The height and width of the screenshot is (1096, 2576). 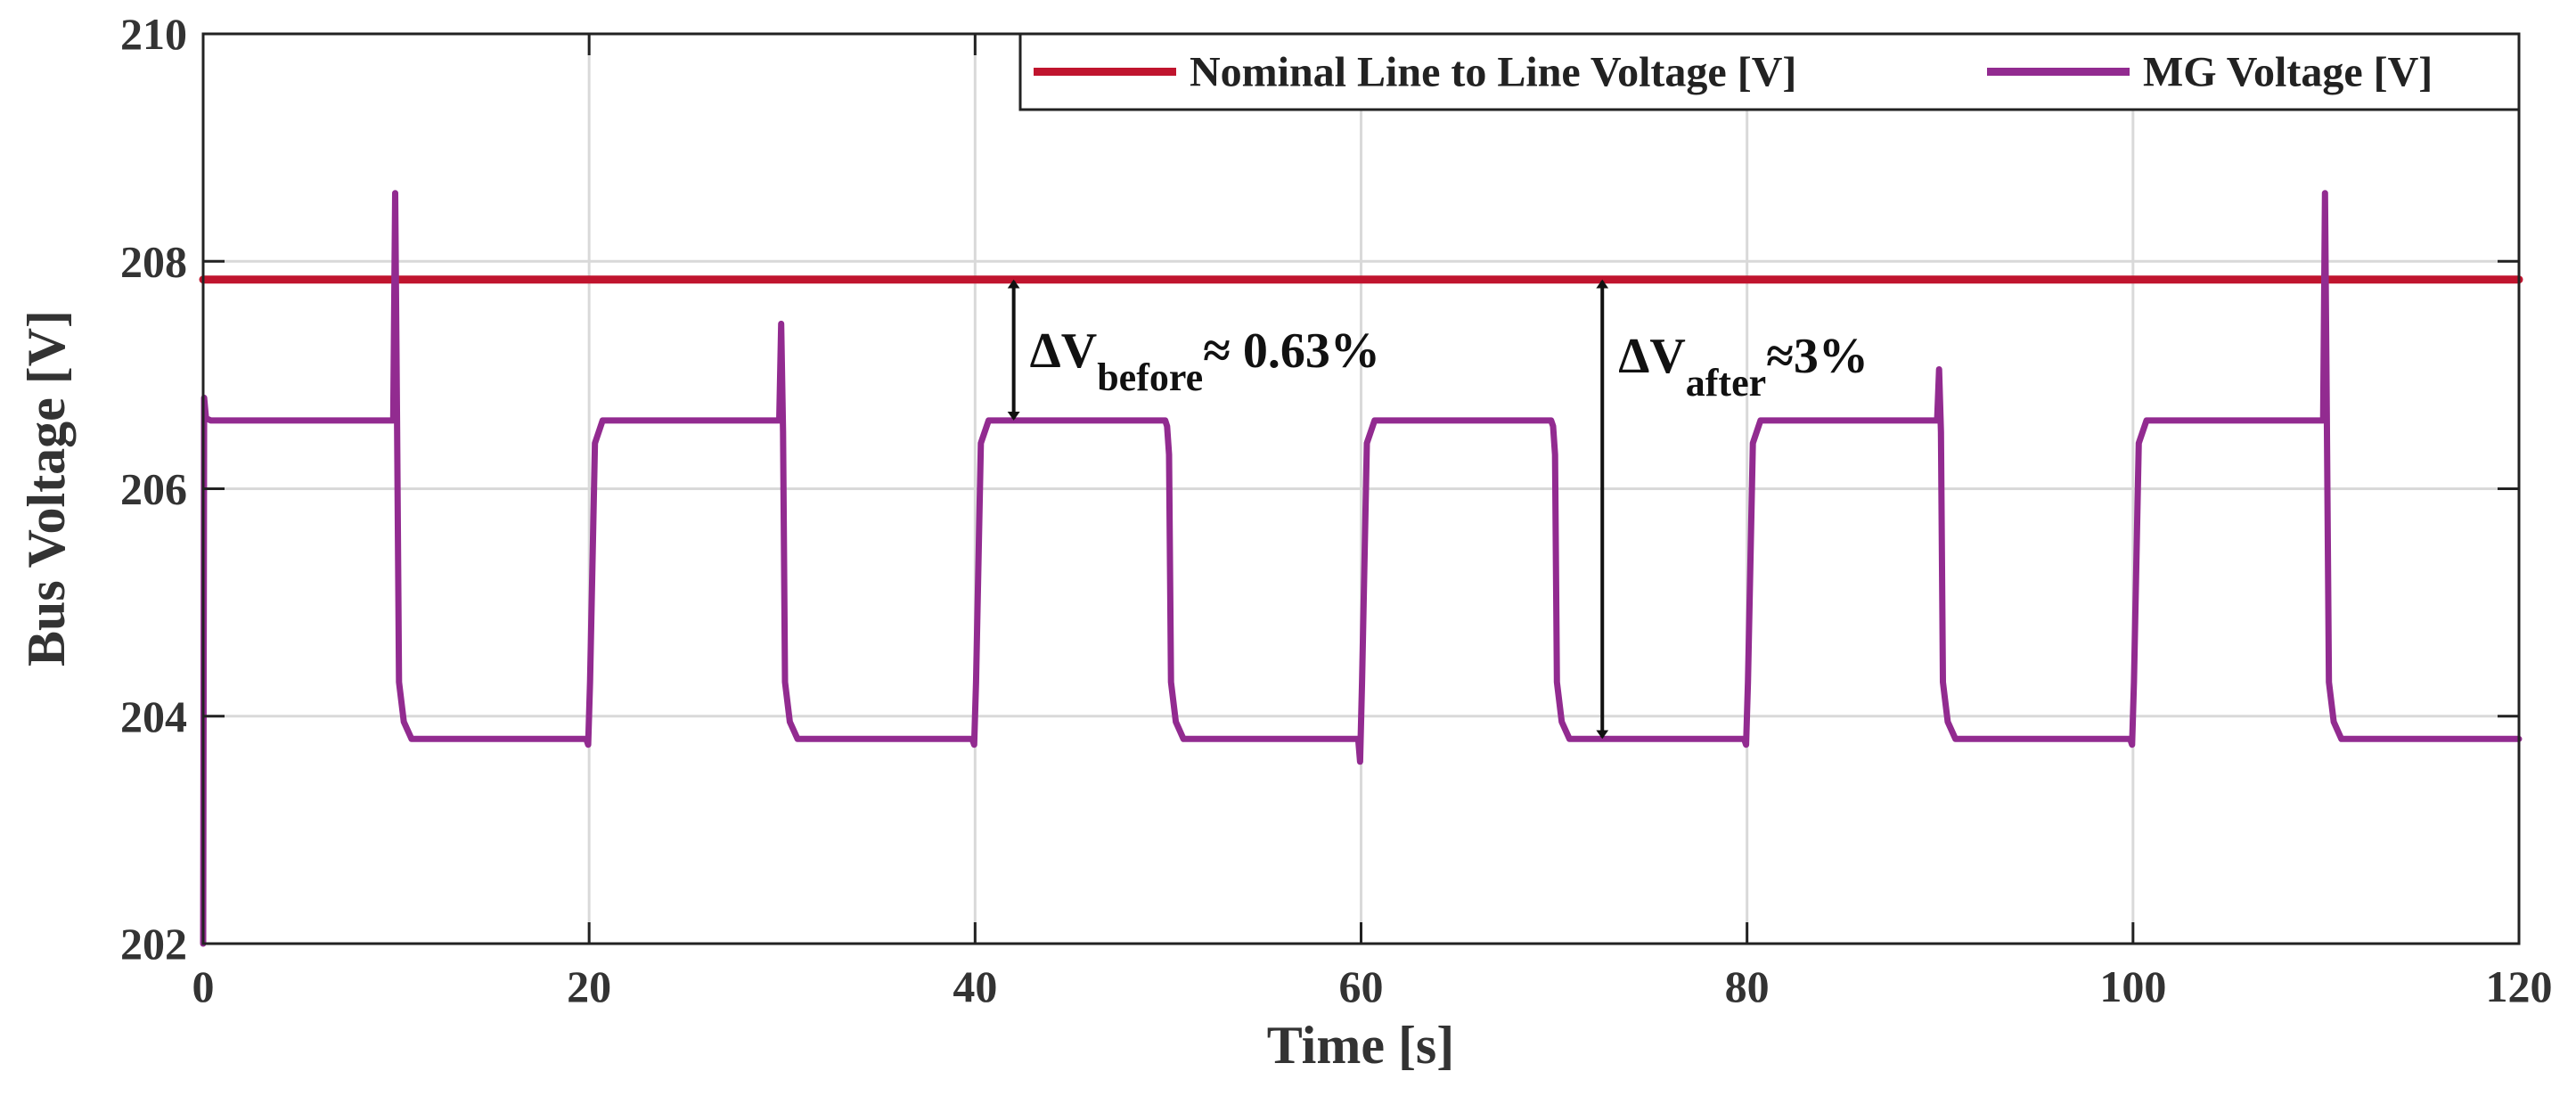 What do you see at coordinates (1438, 509) in the screenshot?
I see `annotations: ΔVbefore≈ 0.63% ΔVafter≈3%` at bounding box center [1438, 509].